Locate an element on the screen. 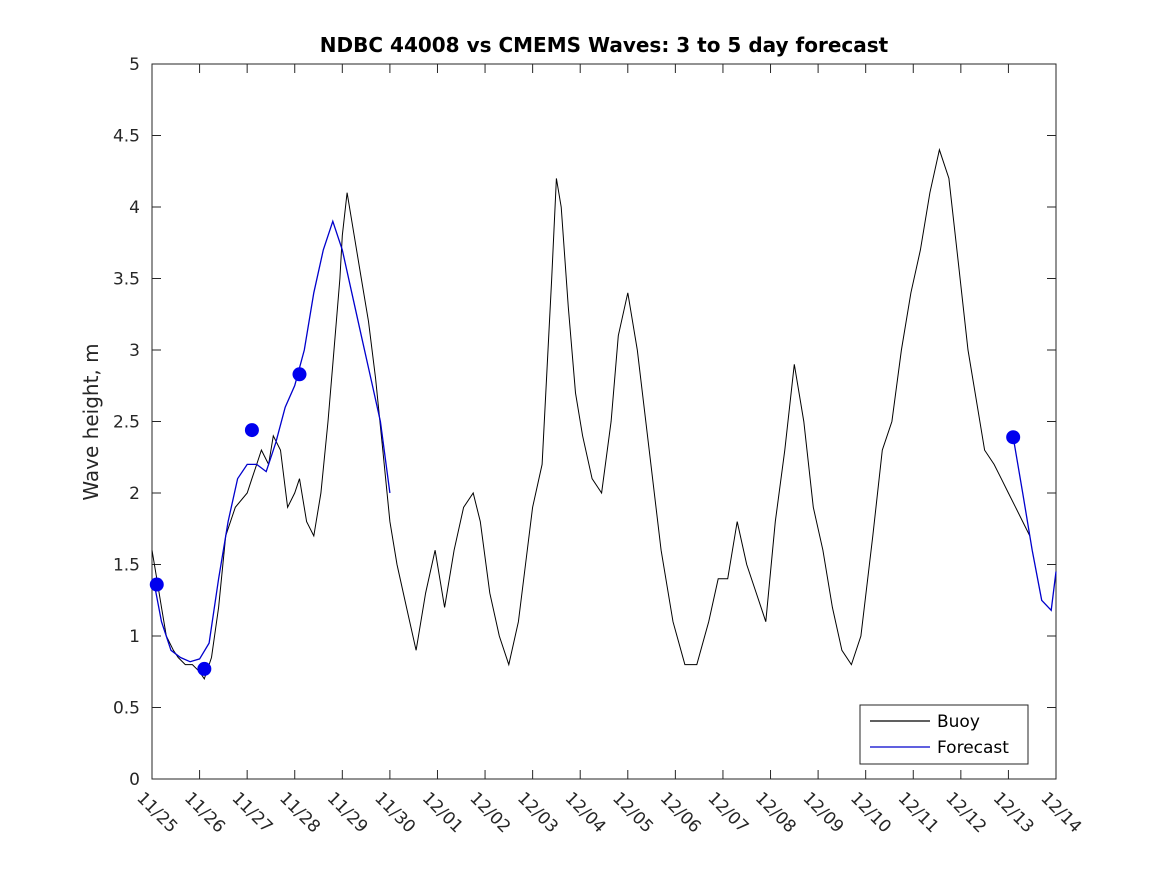 This screenshot has width=1167, height=875. y-tick-label: 2 is located at coordinates (134, 494).